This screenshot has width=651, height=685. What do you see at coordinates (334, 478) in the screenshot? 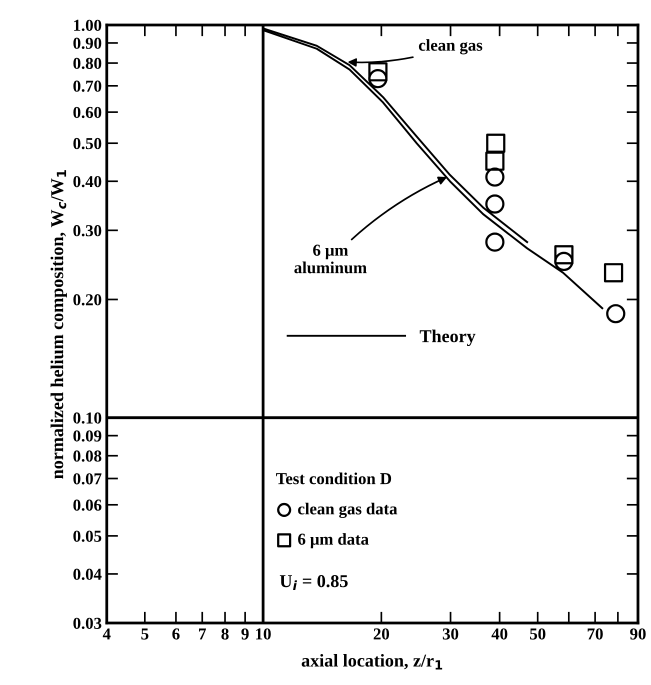
I see `legend-title: Test condition D` at bounding box center [334, 478].